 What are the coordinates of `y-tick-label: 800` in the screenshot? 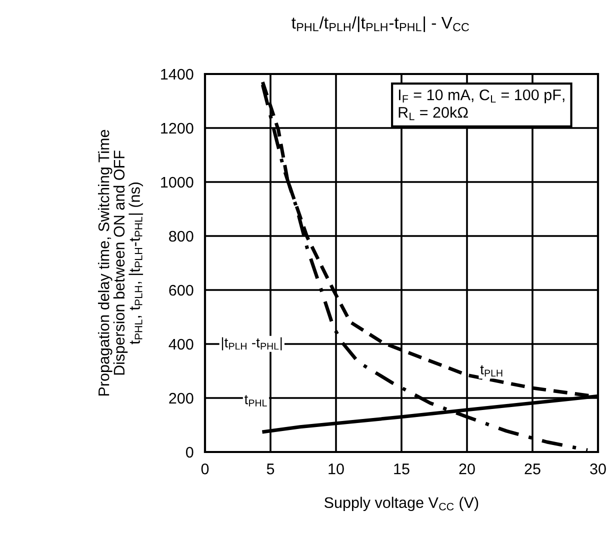 It's located at (181, 236).